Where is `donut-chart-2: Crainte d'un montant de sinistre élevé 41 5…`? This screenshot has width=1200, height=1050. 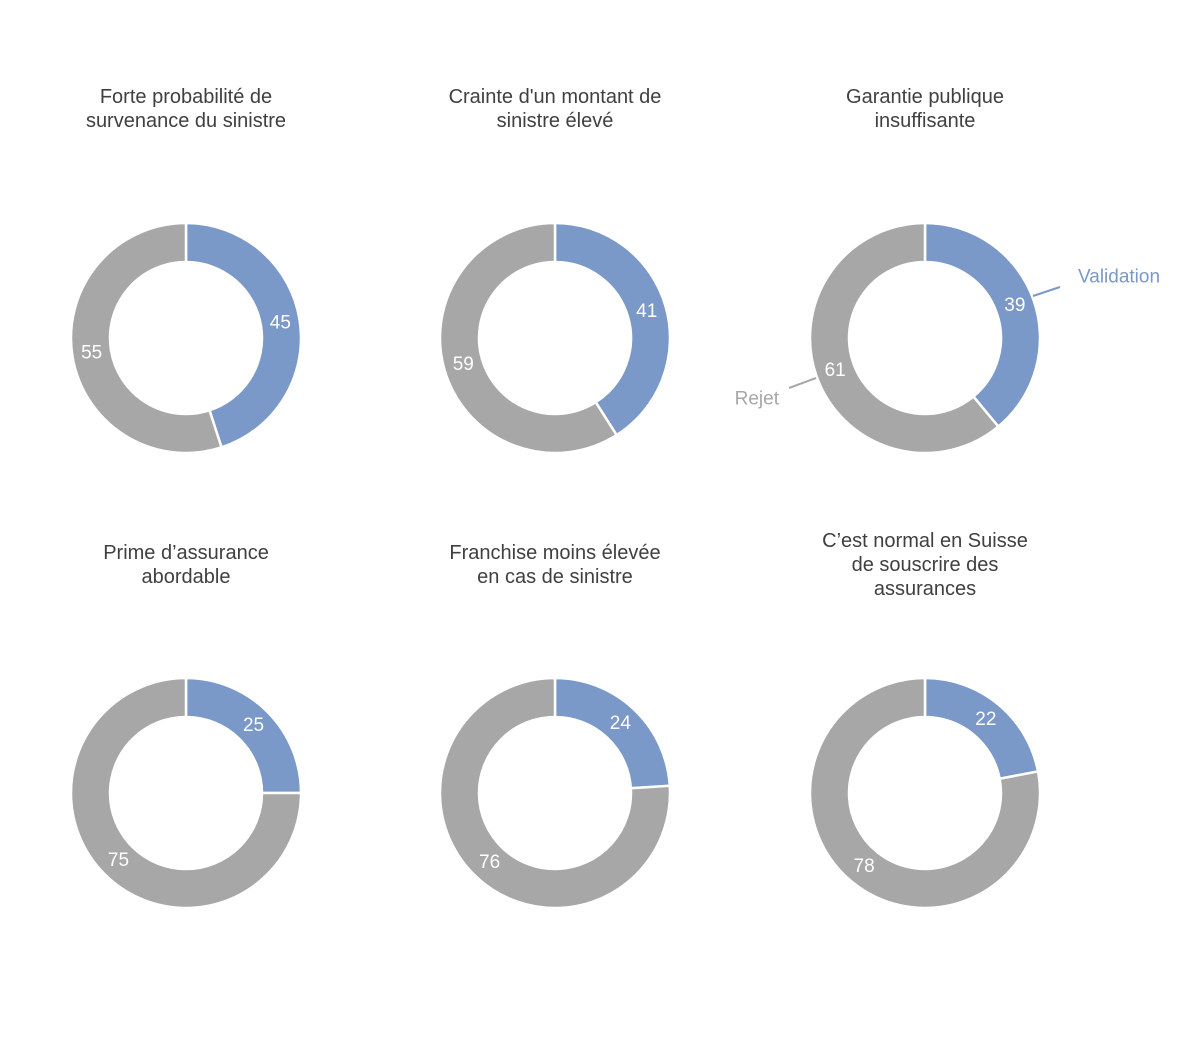 donut-chart-2: Crainte d'un montant de sinistre élevé 41 5… is located at coordinates (555, 270).